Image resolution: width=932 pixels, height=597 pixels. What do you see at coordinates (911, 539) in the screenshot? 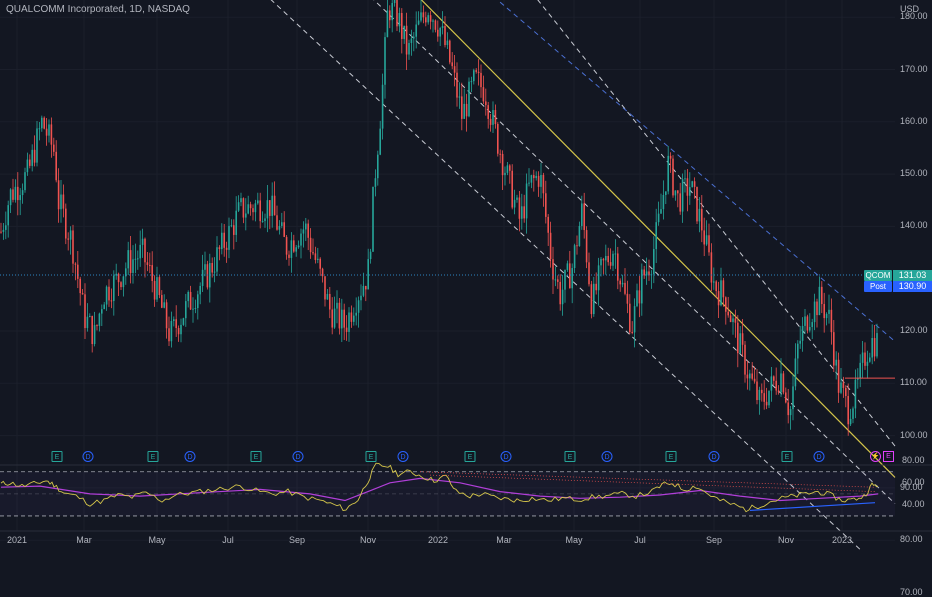
I see `price-axis-tick: 80.00` at bounding box center [911, 539].